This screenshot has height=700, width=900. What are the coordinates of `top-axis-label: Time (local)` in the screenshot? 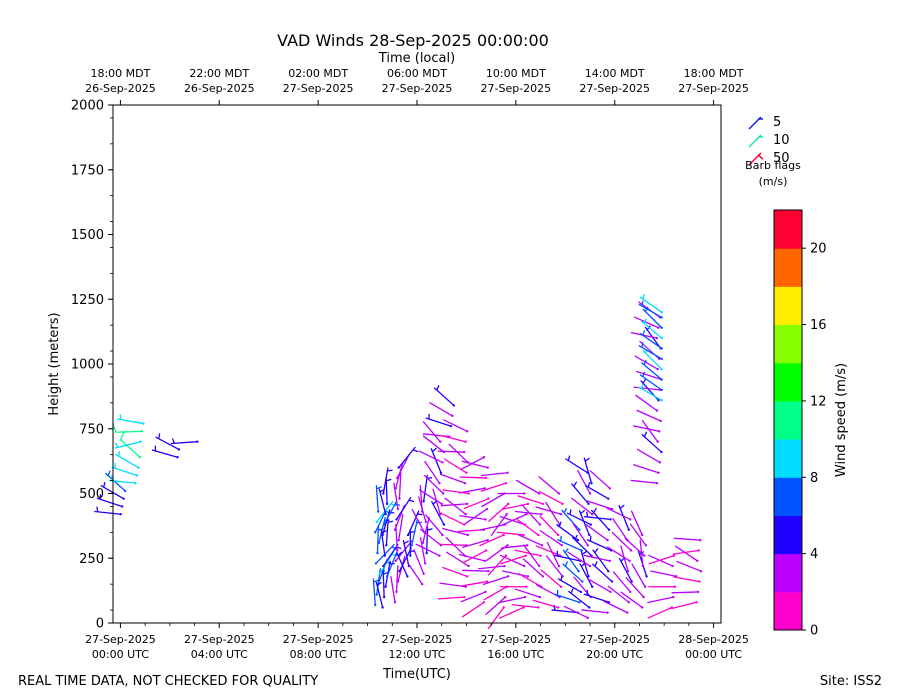 It's located at (416, 58).